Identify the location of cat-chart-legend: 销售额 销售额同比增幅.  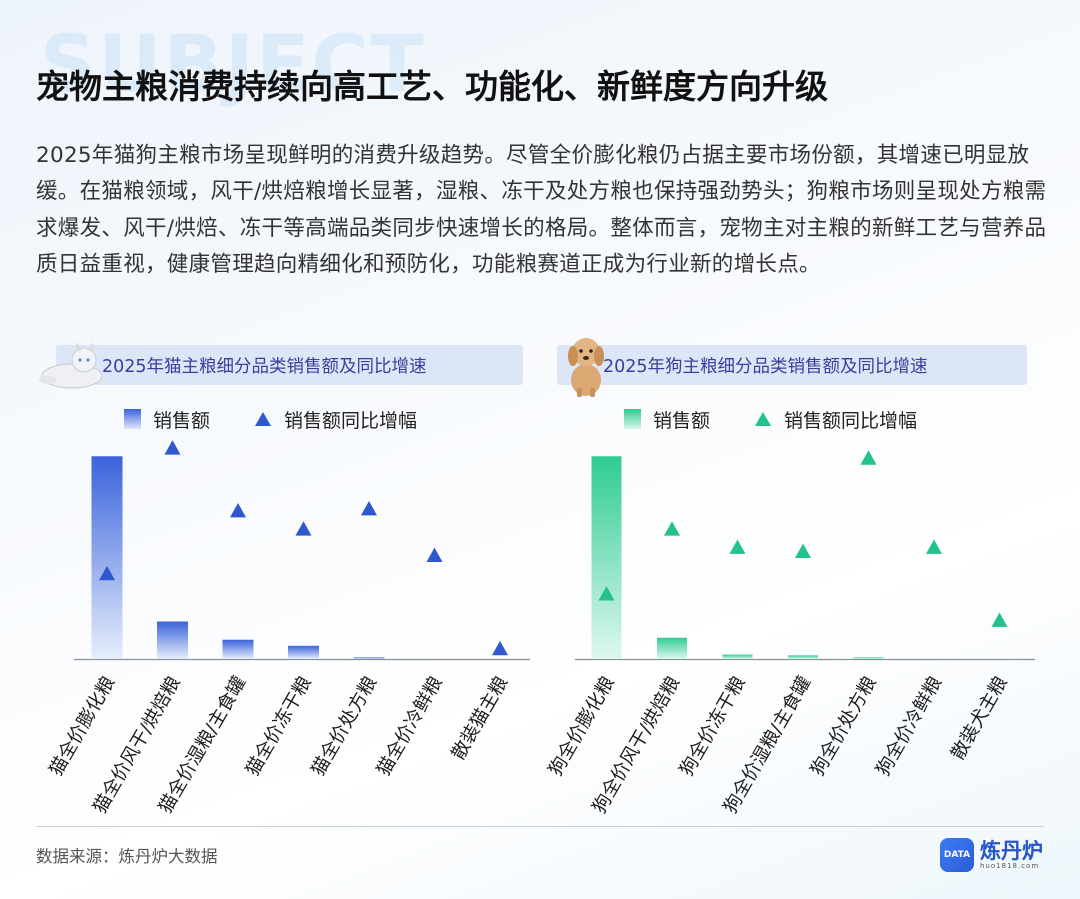
(292, 419).